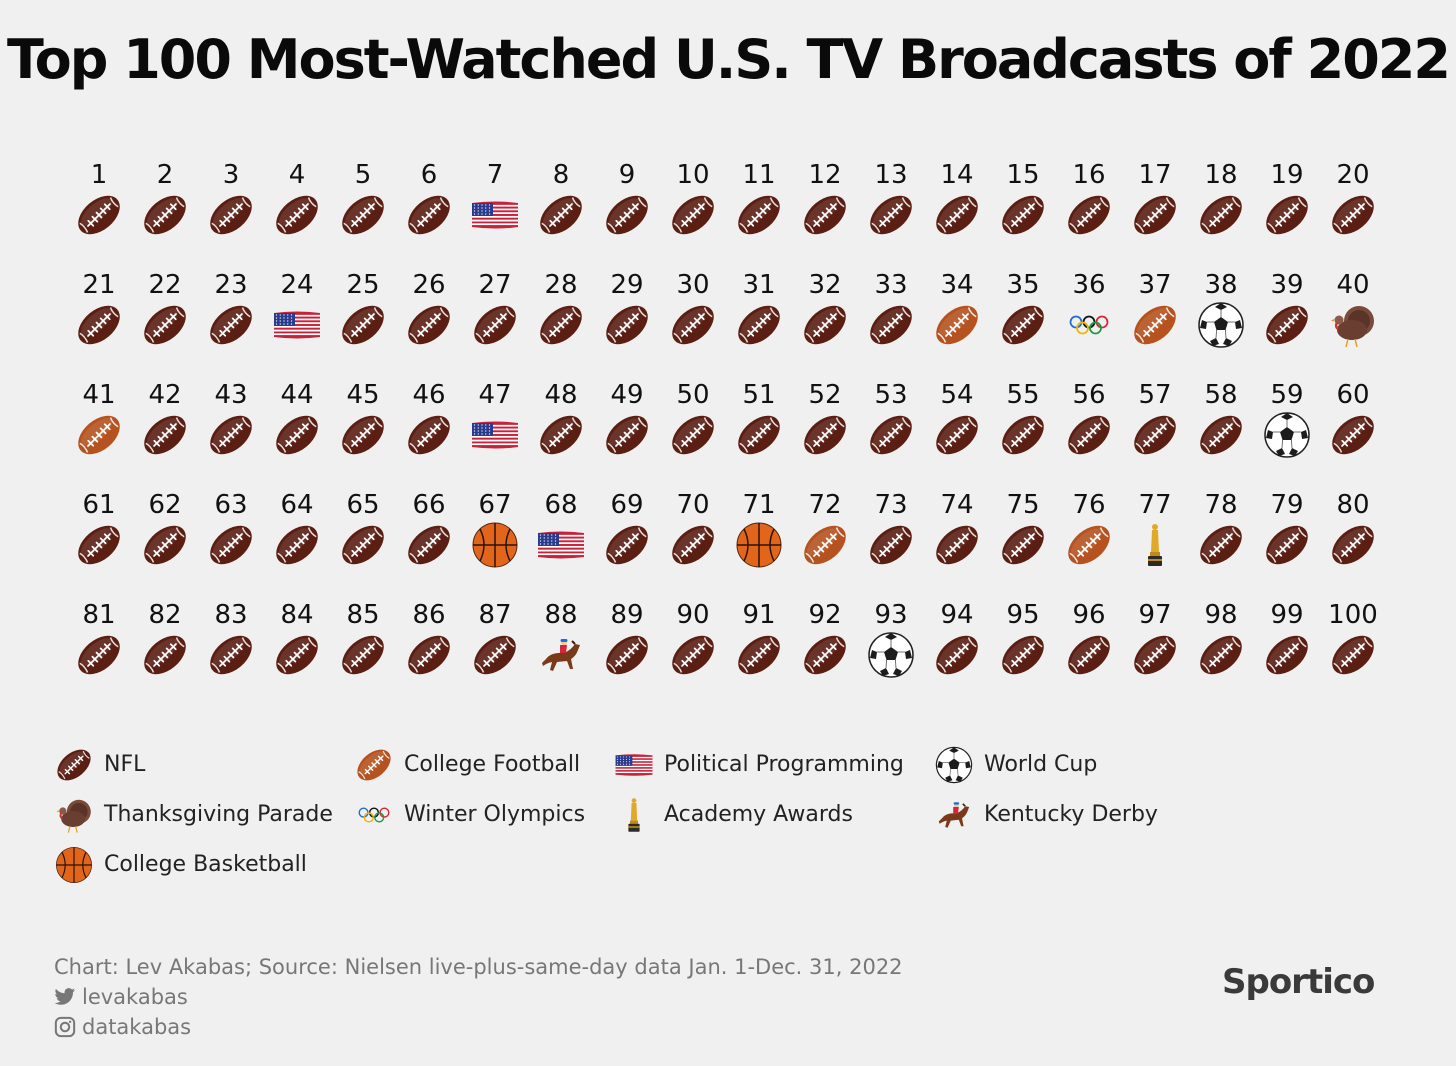  What do you see at coordinates (165, 325) in the screenshot?
I see `rank-cell-22: 22` at bounding box center [165, 325].